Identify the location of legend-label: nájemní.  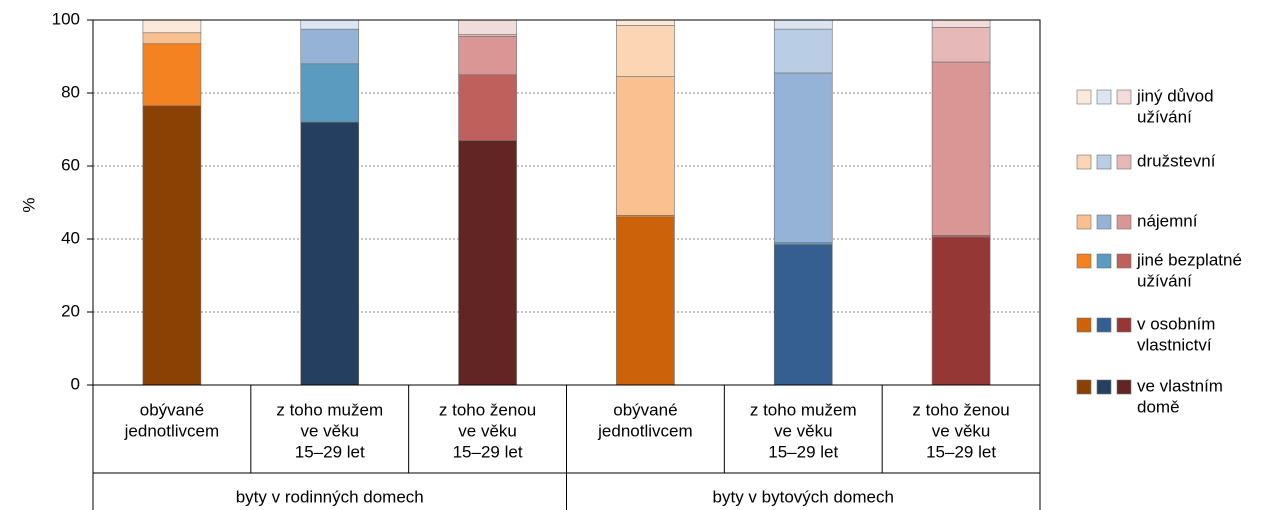
(1167, 220).